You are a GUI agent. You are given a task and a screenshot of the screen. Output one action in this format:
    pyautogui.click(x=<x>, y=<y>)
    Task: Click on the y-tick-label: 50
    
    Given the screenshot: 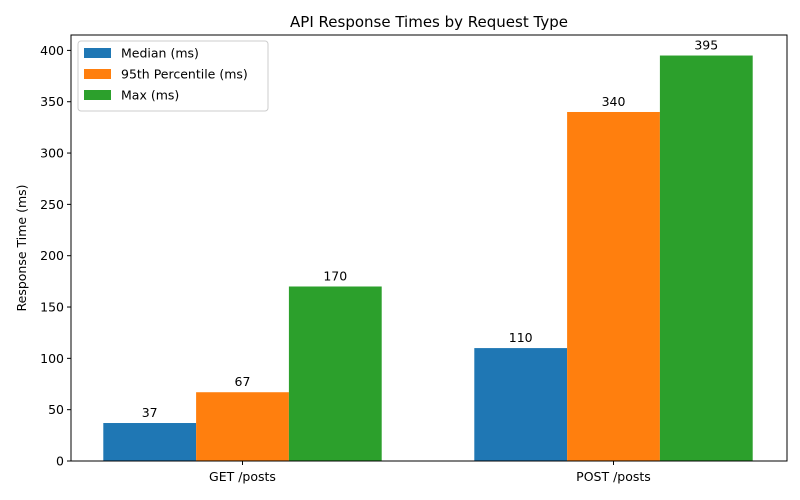 What is the action you would take?
    pyautogui.click(x=56, y=409)
    